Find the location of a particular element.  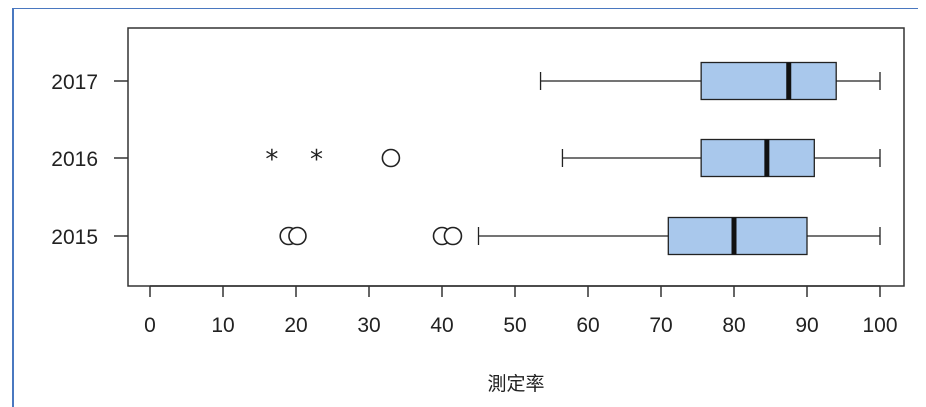

box-2017 is located at coordinates (710, 81).